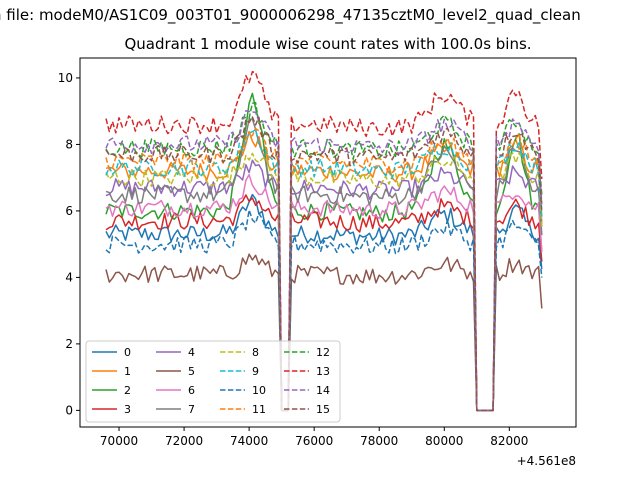 This screenshot has height=480, width=640. What do you see at coordinates (69, 410) in the screenshot?
I see `y-tick-label: 0` at bounding box center [69, 410].